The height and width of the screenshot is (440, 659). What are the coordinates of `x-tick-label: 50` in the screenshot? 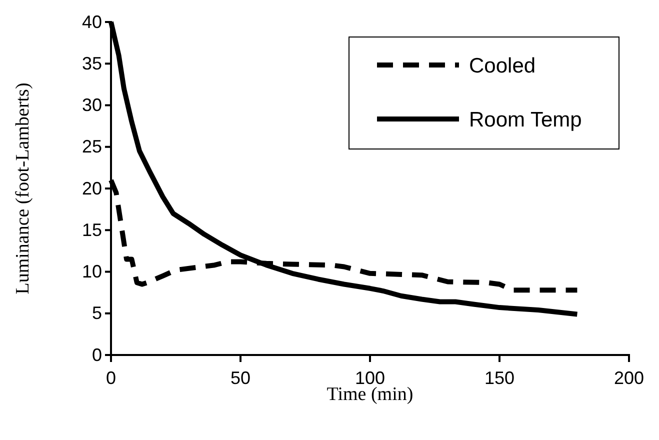 It's located at (240, 378).